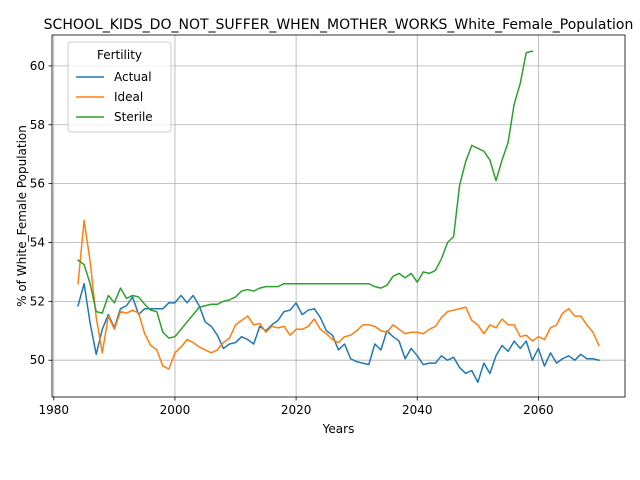 This screenshot has width=640, height=480. Describe the element at coordinates (37, 301) in the screenshot. I see `y-tick-label: 52` at that location.